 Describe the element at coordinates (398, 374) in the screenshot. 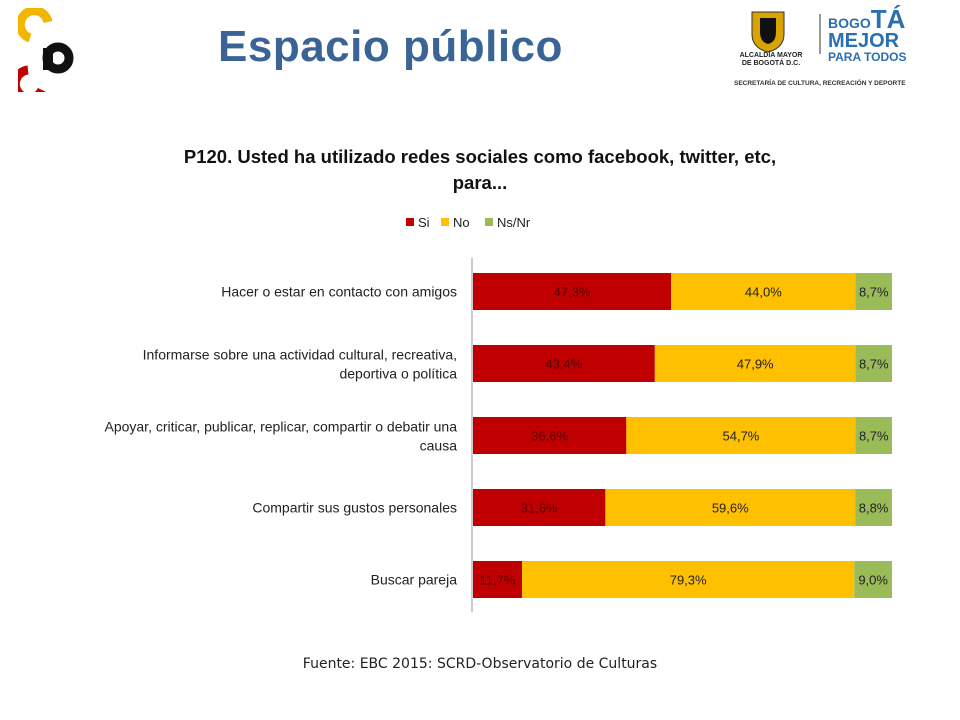

I see `category-label: deportiva o política` at that location.